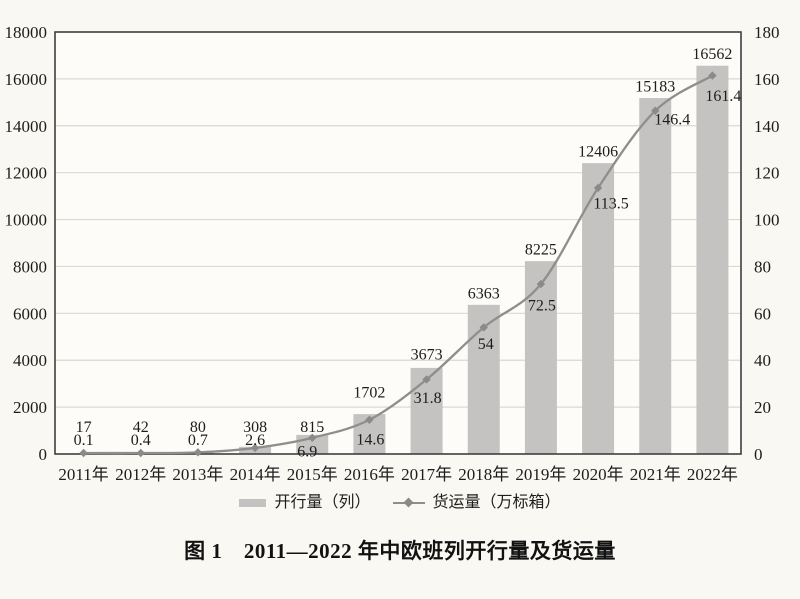  What do you see at coordinates (762, 360) in the screenshot?
I see `y-axis-label-right: 40` at bounding box center [762, 360].